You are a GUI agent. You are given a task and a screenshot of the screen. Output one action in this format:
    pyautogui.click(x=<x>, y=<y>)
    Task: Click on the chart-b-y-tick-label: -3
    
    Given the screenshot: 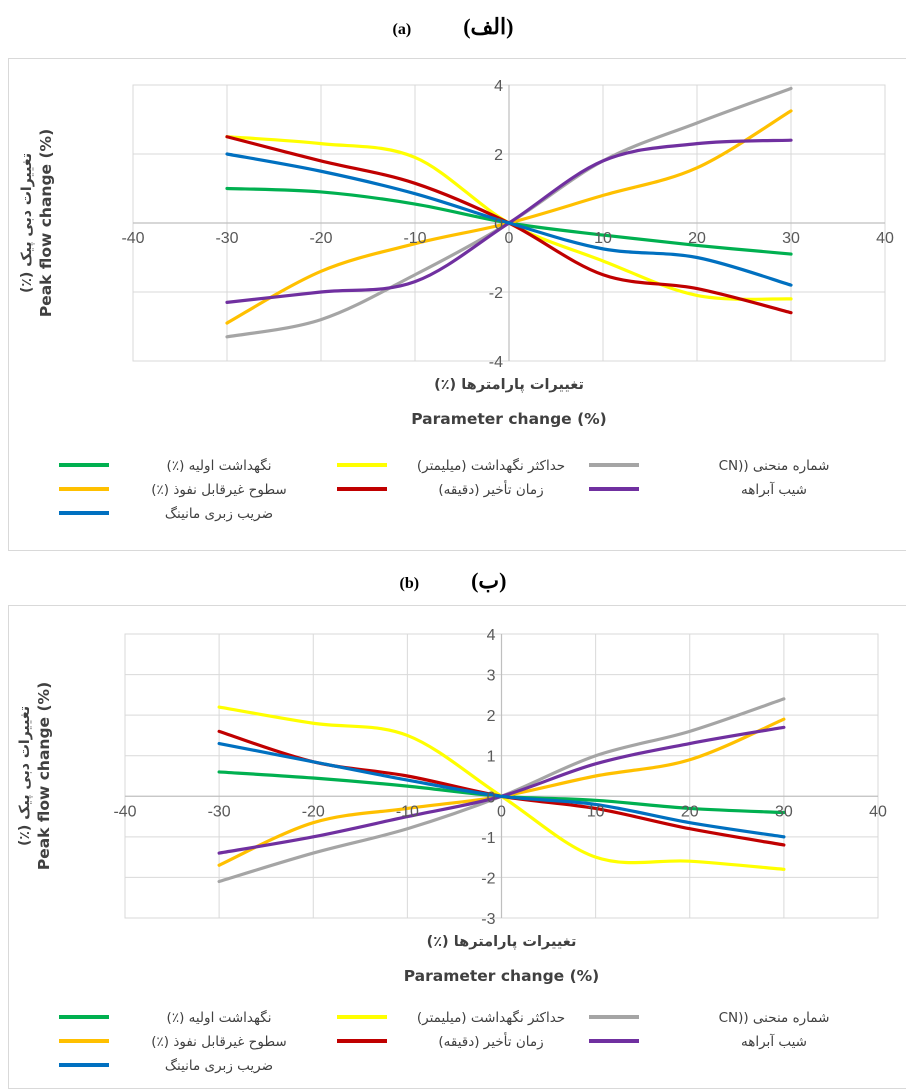 What is the action you would take?
    pyautogui.click(x=488, y=919)
    